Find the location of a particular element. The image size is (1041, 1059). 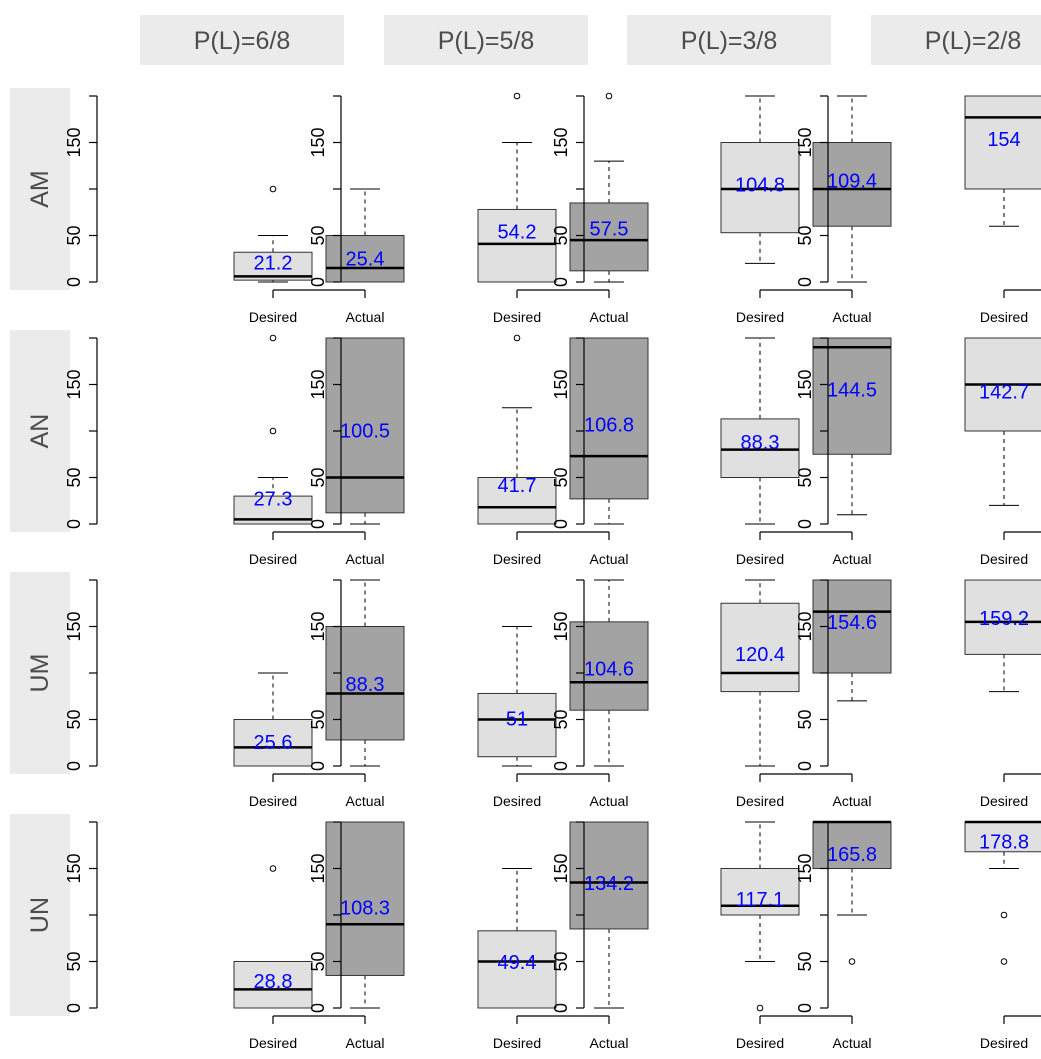

box-actual: 165.8 is located at coordinates (852, 892).